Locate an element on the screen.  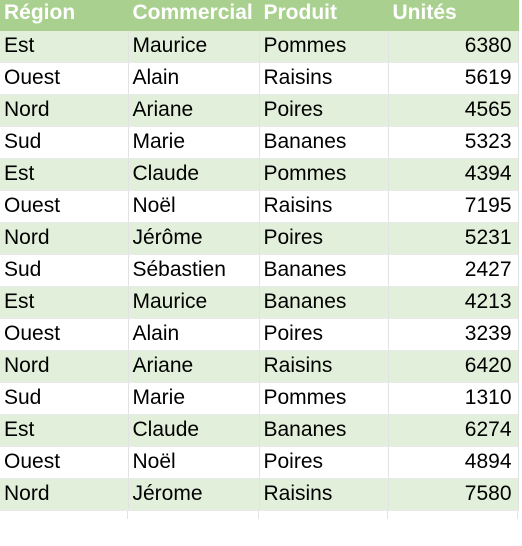
table-row: Sud Marie Bananes 5323 is located at coordinates (259, 142).